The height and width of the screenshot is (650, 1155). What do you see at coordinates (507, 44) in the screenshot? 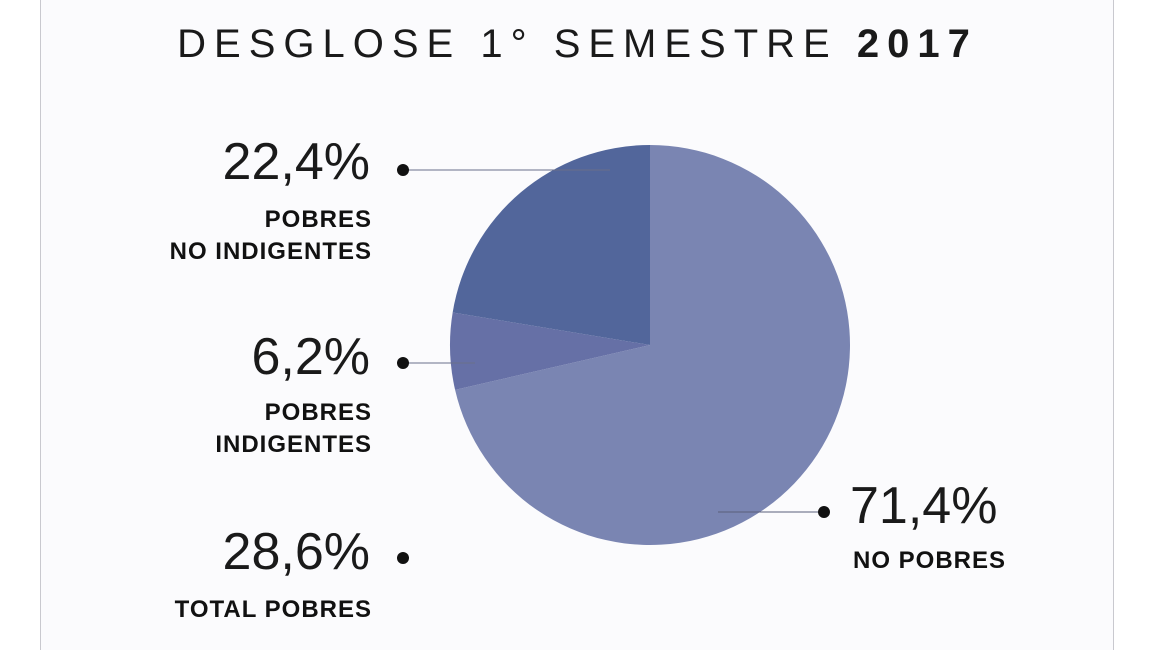
I see `title-text: DESGLOSE 1° SEMESTRE` at bounding box center [507, 44].